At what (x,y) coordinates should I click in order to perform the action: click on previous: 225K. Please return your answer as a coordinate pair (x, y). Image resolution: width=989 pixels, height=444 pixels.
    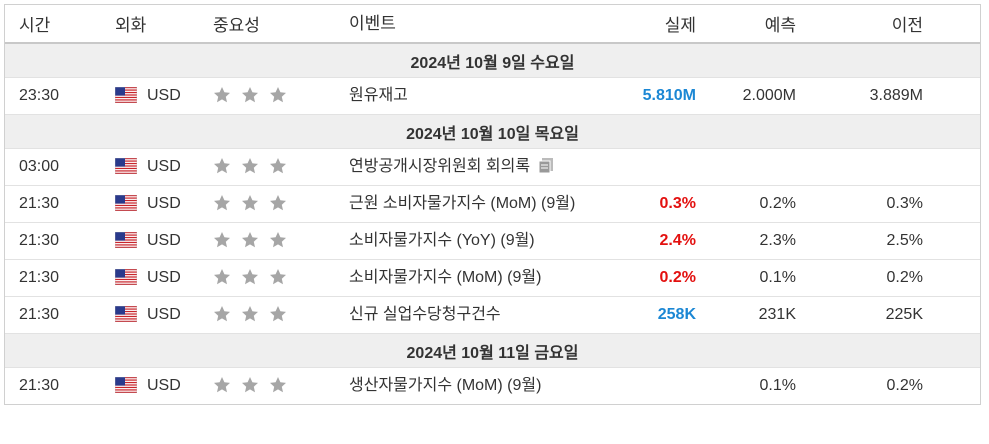
    Looking at the image, I should click on (904, 314).